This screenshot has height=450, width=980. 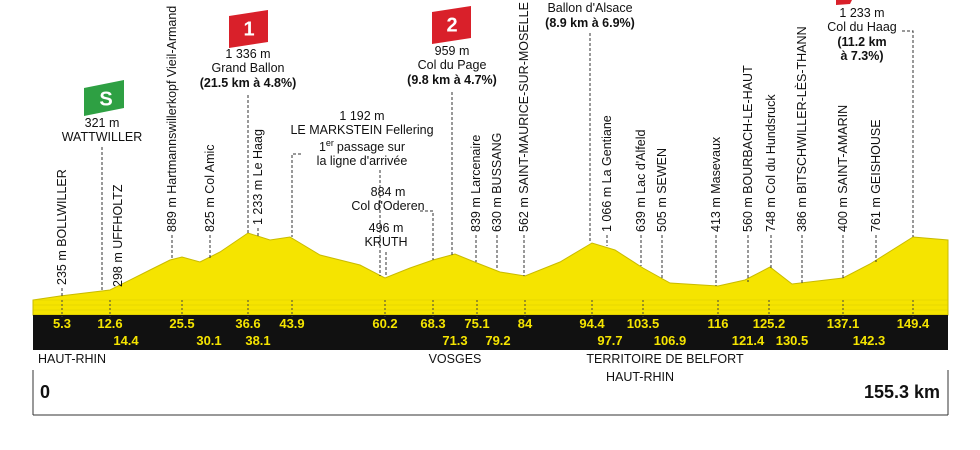 What do you see at coordinates (589, 8) in the screenshot?
I see `place-name: Ballon d'Alsace` at bounding box center [589, 8].